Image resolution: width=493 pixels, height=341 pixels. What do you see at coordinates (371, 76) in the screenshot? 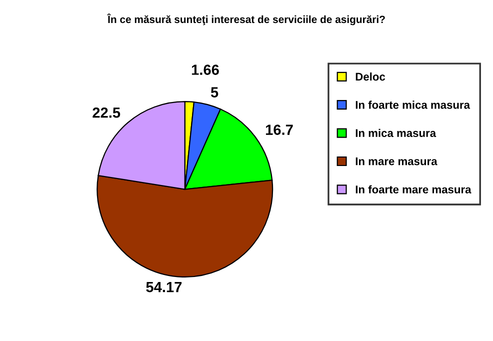
I see `legend-label: Deloc` at bounding box center [371, 76].